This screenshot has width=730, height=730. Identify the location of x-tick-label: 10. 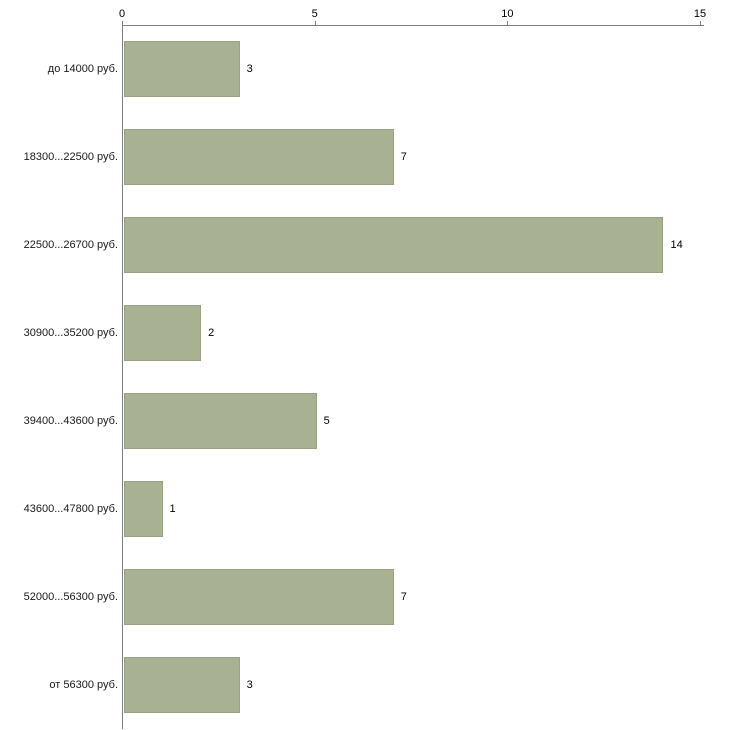
(507, 14).